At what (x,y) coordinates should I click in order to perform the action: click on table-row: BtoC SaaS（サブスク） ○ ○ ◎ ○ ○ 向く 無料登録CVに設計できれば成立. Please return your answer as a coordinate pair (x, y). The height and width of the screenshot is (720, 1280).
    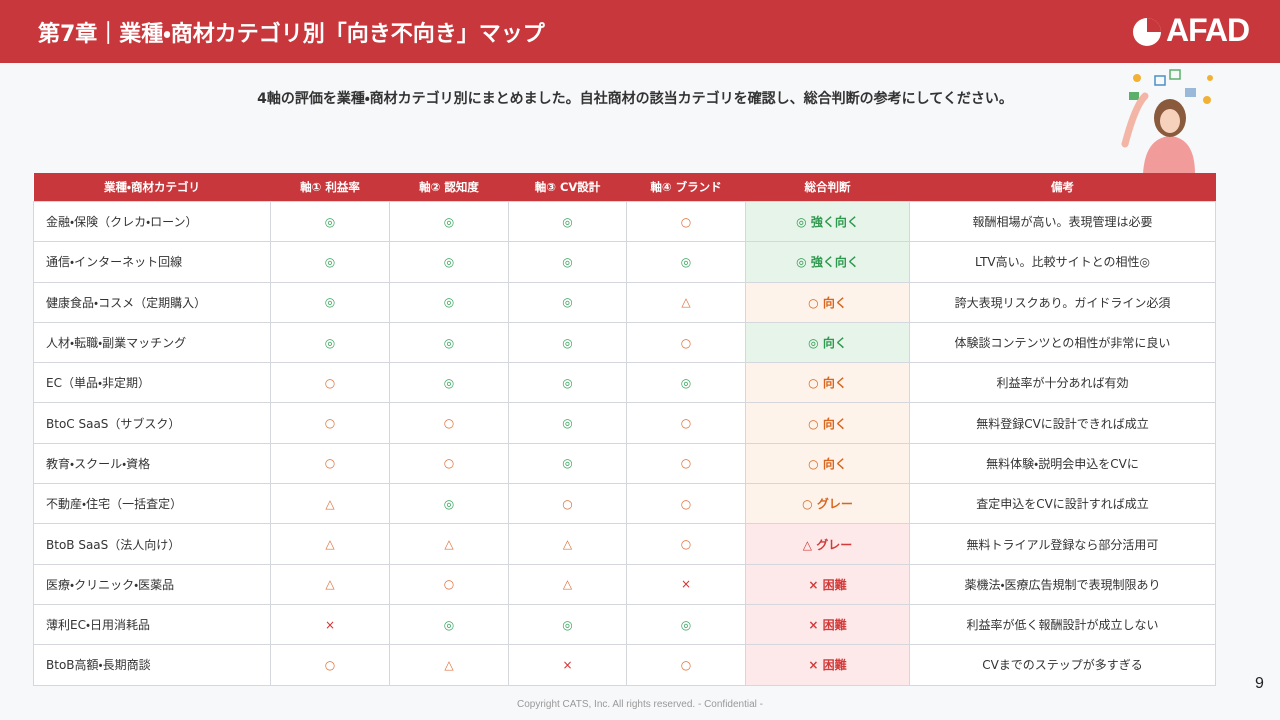
    Looking at the image, I should click on (624, 423).